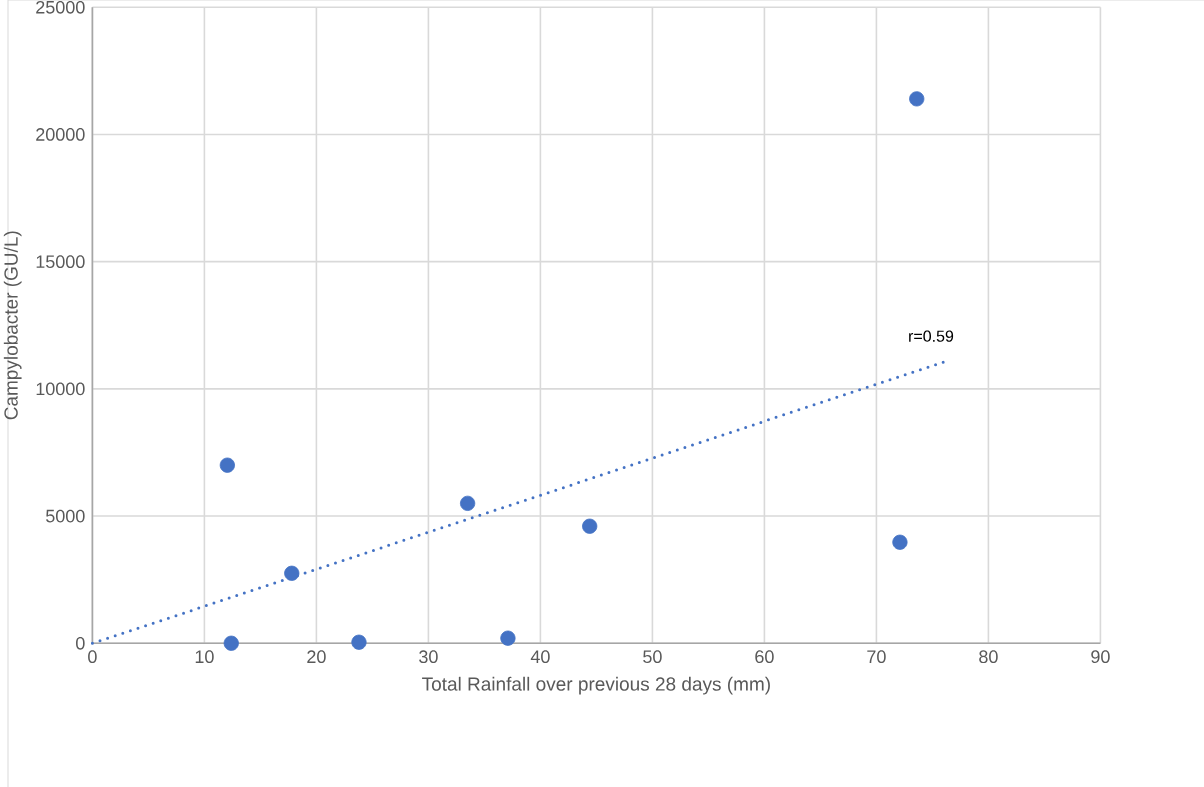  What do you see at coordinates (764, 657) in the screenshot?
I see `x-tick-label: 60` at bounding box center [764, 657].